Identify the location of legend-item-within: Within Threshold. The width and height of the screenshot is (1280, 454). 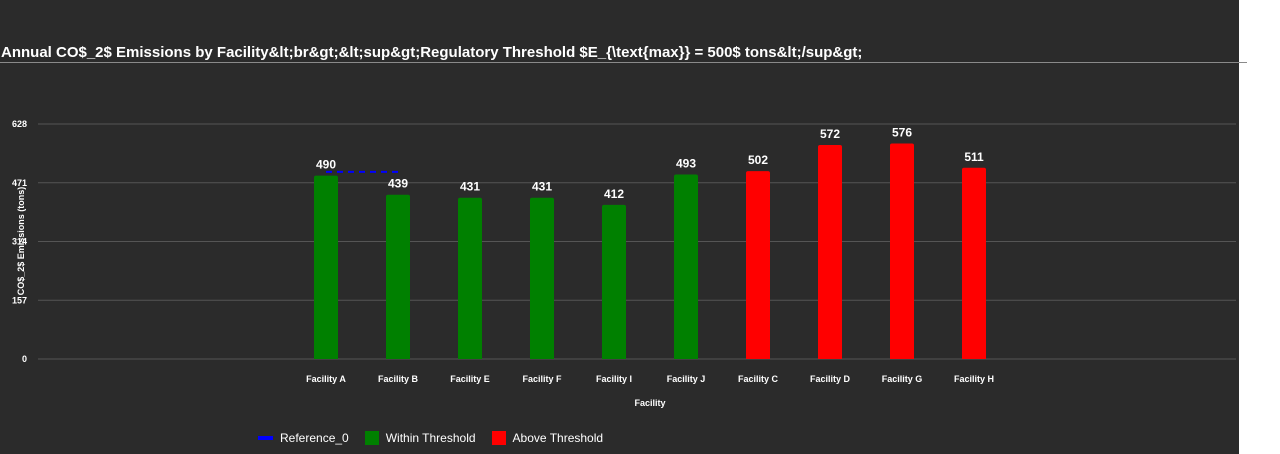
(420, 438).